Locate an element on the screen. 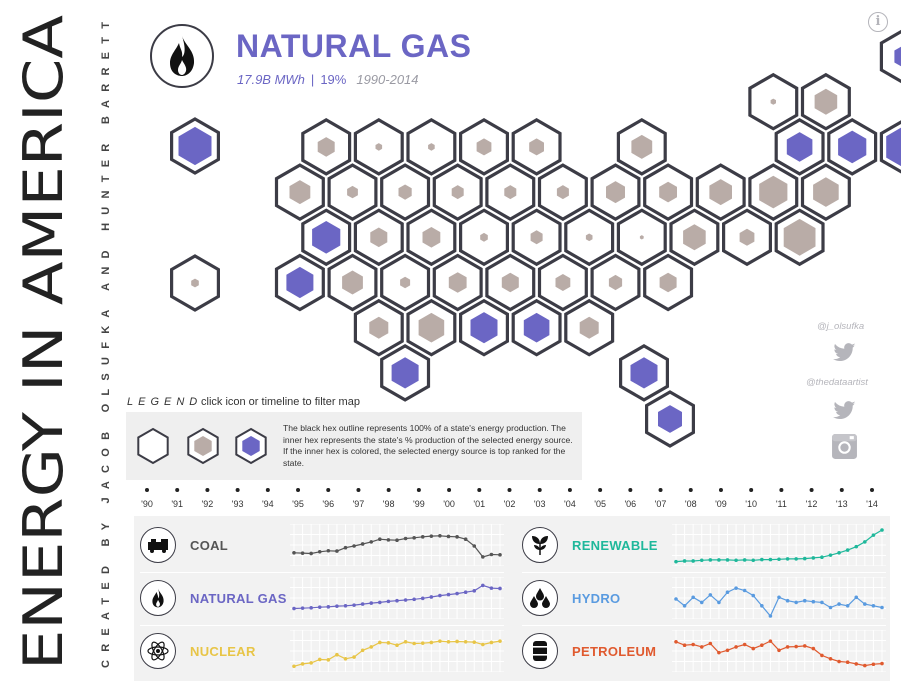  state-hex-il is located at coordinates (562, 192).